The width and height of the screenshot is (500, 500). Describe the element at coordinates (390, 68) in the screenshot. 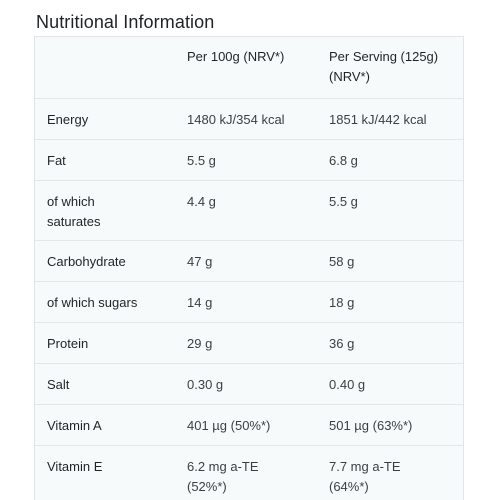

I see `header-per-serving: Per Serving (125g) (NRV*)` at that location.